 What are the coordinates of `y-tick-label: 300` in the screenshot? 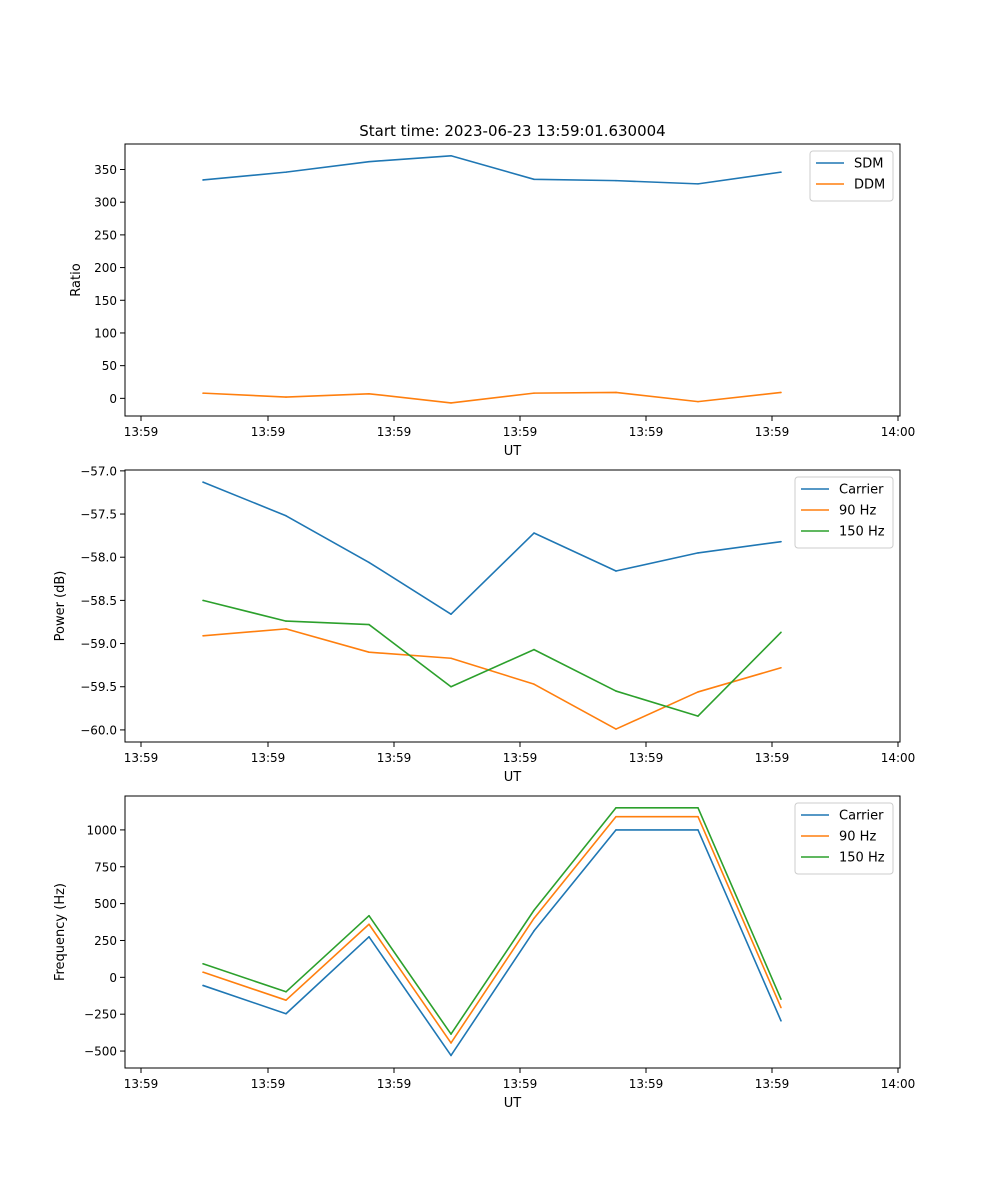 It's located at (105, 203).